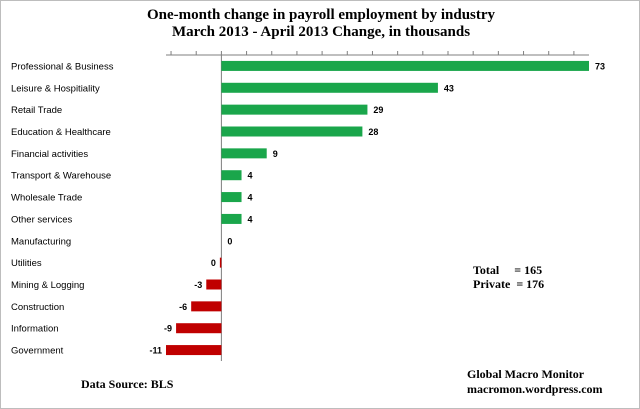 This screenshot has width=640, height=409. I want to click on value-label-government: -11, so click(155, 351).